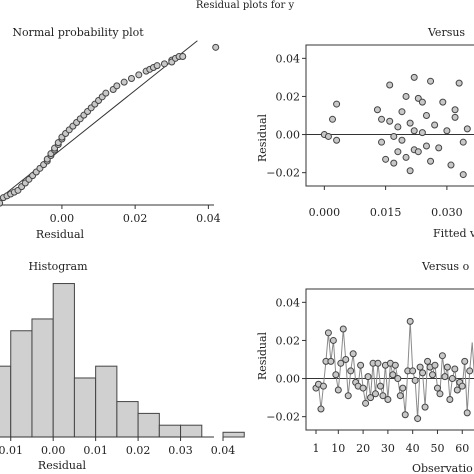 The height and width of the screenshot is (474, 474). Describe the element at coordinates (442, 468) in the screenshot. I see `versus-order-xlabel: Observatio` at that location.